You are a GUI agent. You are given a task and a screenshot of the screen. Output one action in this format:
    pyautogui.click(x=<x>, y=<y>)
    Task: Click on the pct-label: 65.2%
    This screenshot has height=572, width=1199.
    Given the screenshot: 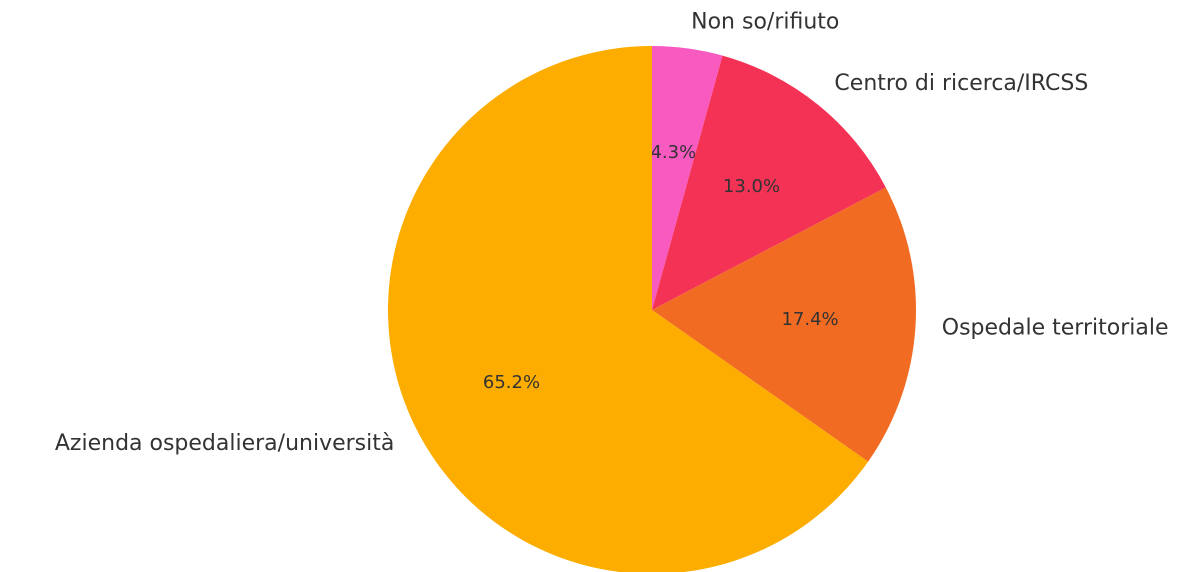 What is the action you would take?
    pyautogui.click(x=511, y=382)
    